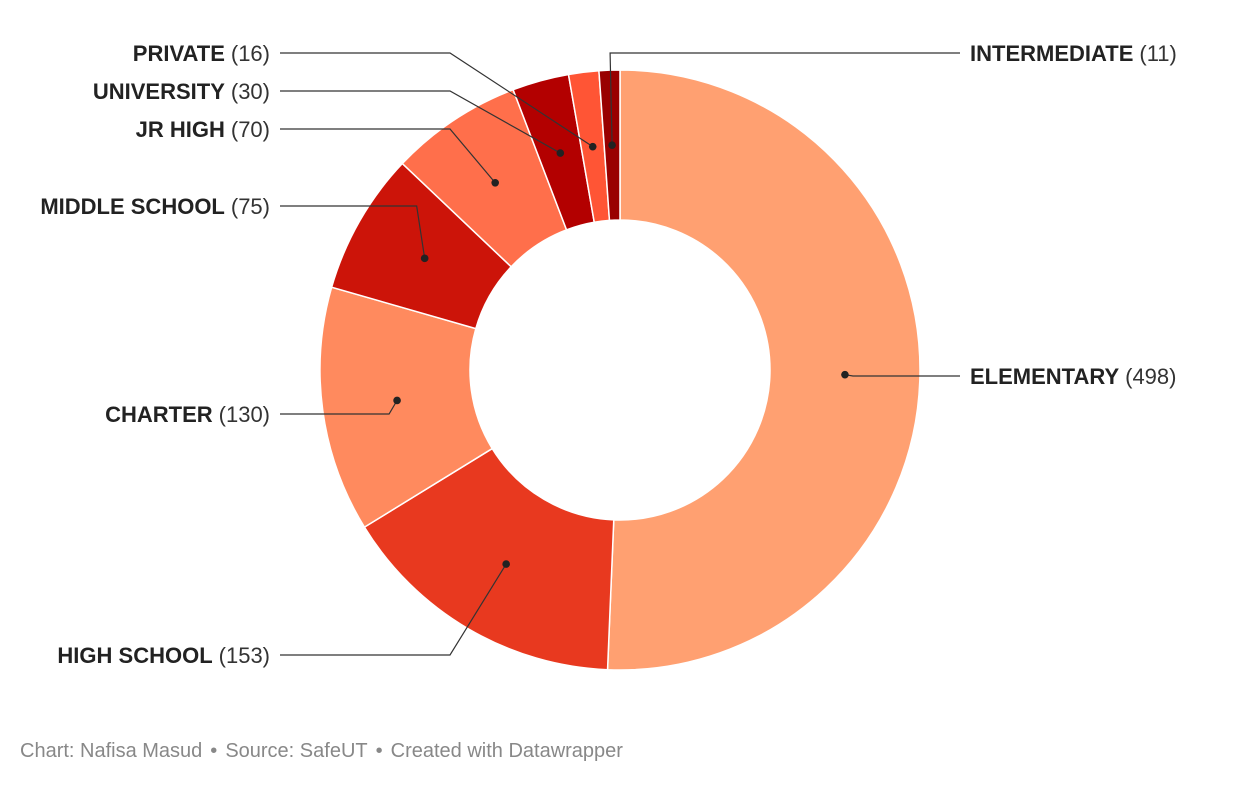  What do you see at coordinates (506, 751) in the screenshot?
I see `datawrapper-credit: Created with Datawrapper` at bounding box center [506, 751].